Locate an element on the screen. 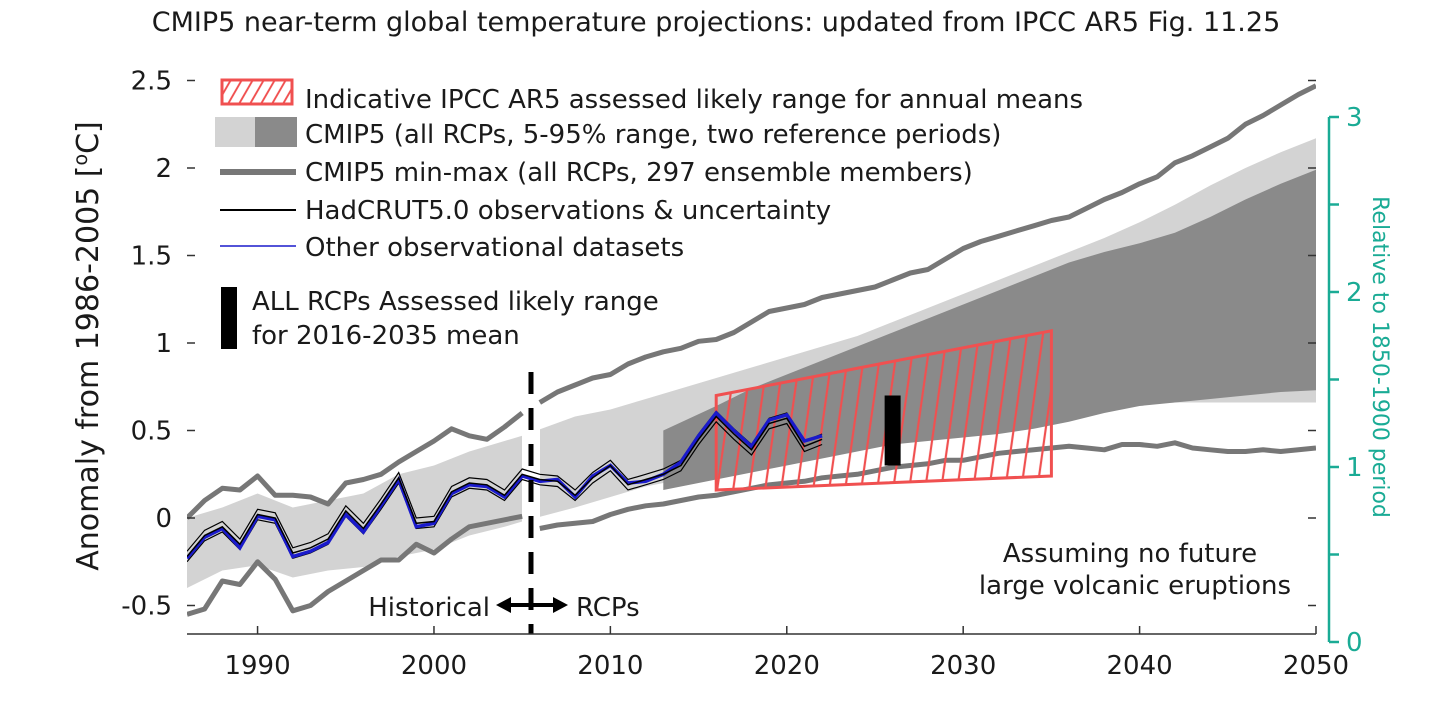 This screenshot has height=711, width=1456. x-tick-label: 2000 is located at coordinates (434, 666).